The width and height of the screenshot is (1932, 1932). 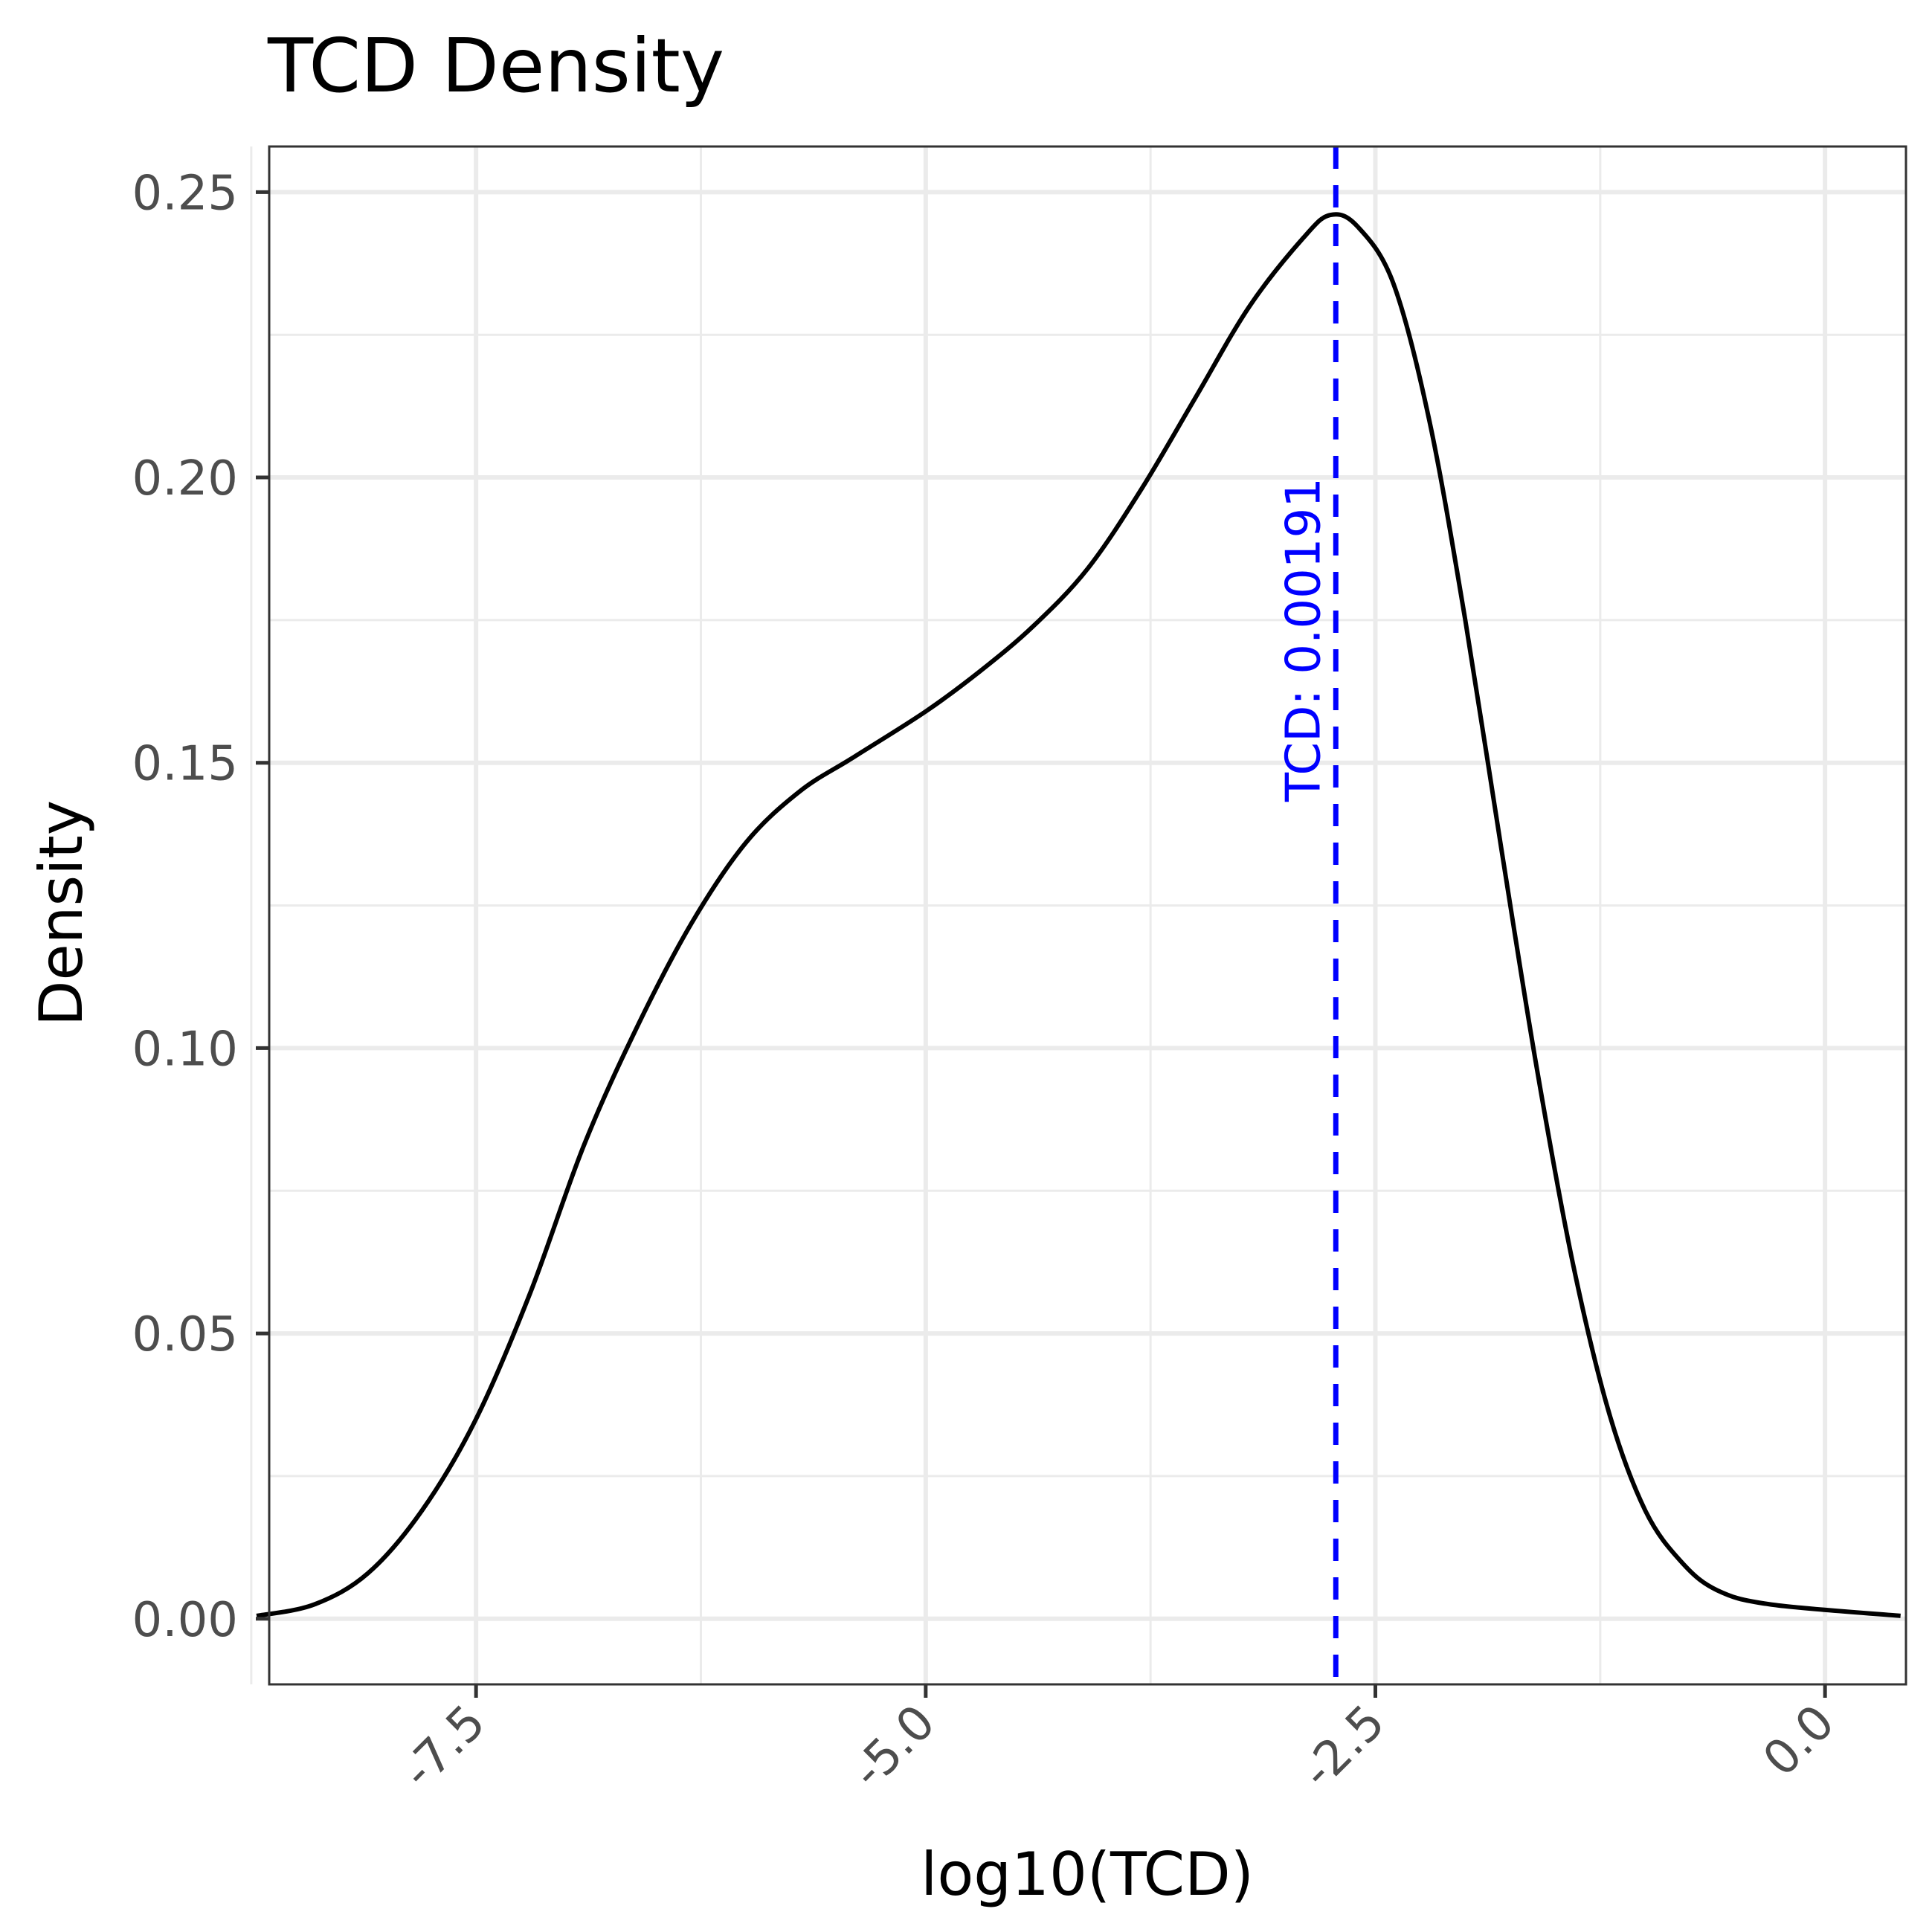 What do you see at coordinates (1307, 915) in the screenshot?
I see `annotation-layer: TCD: 0.00191` at bounding box center [1307, 915].